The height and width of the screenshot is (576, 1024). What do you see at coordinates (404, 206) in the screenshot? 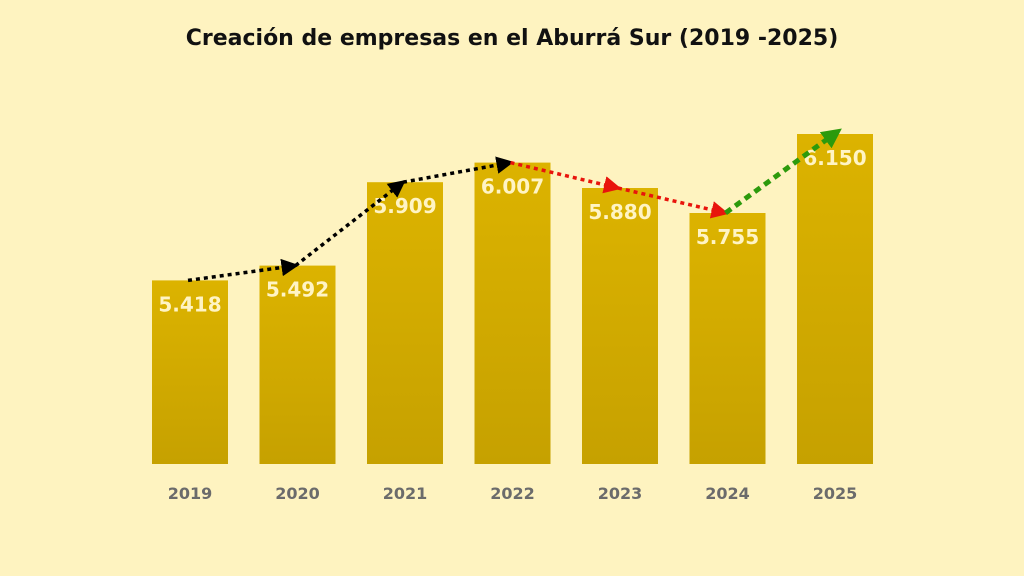
I see `value-label-2021: 5.909` at bounding box center [404, 206].